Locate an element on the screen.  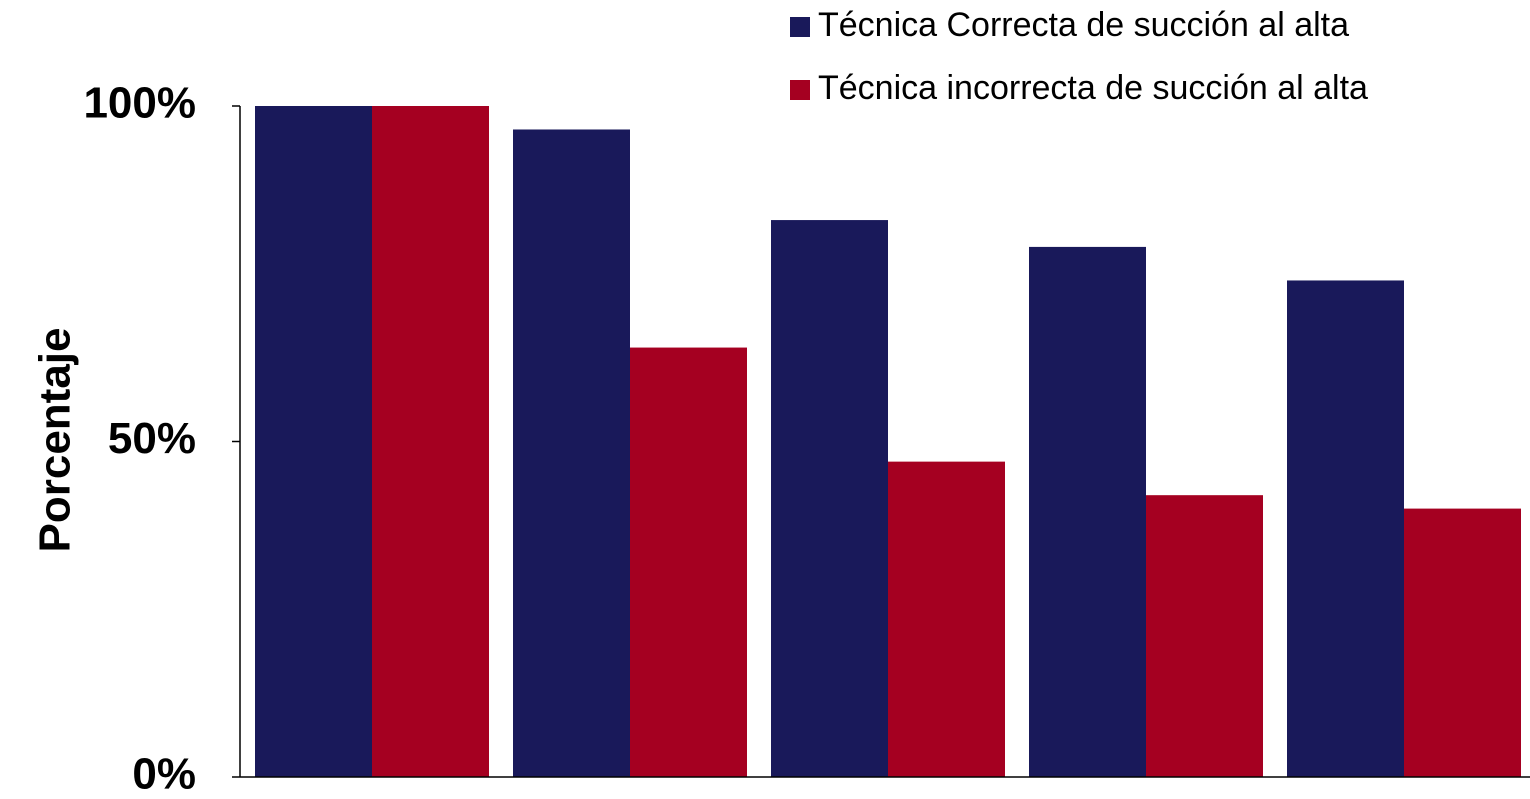
bar-s0-c1 is located at coordinates (571, 453).